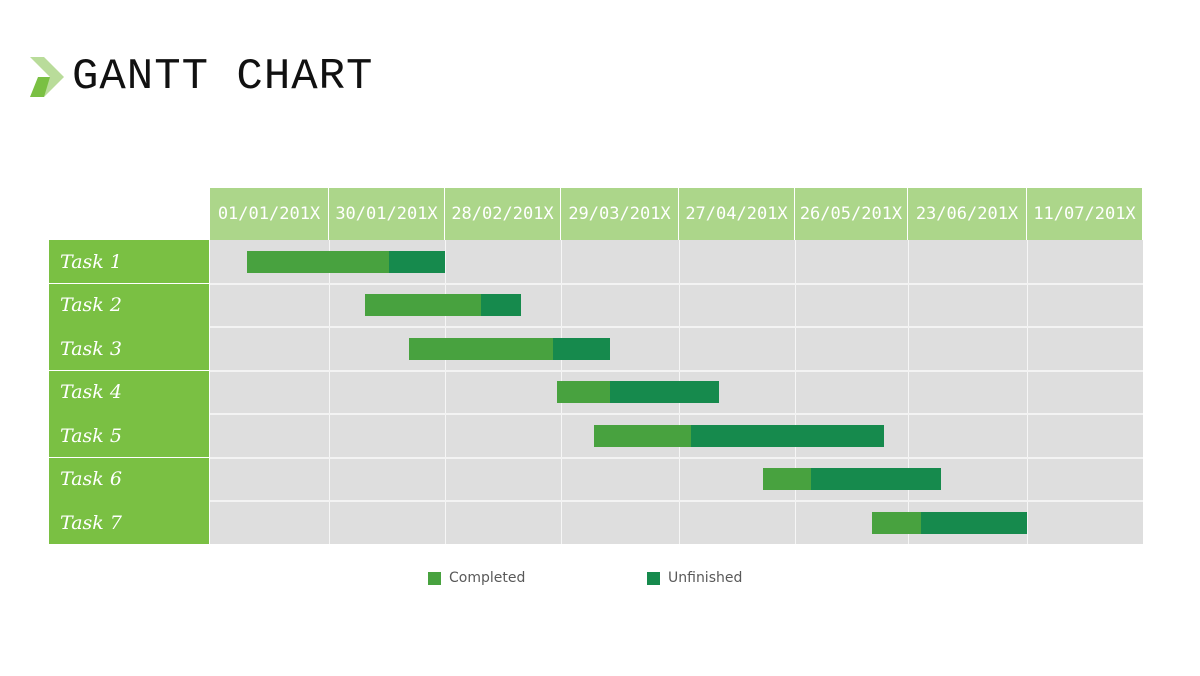  I want to click on task-label: Task 1, so click(129, 262).